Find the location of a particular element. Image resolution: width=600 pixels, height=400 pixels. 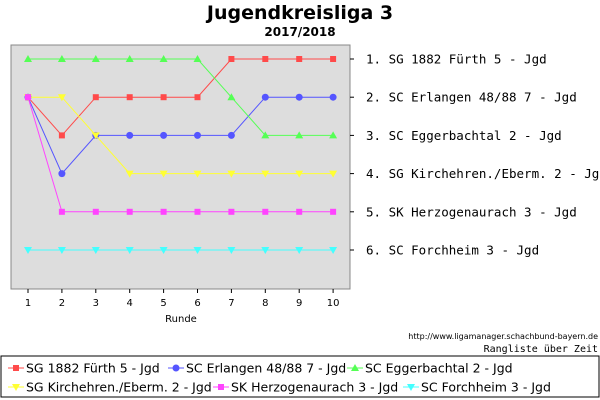

x-tick-label: 6 is located at coordinates (197, 303).